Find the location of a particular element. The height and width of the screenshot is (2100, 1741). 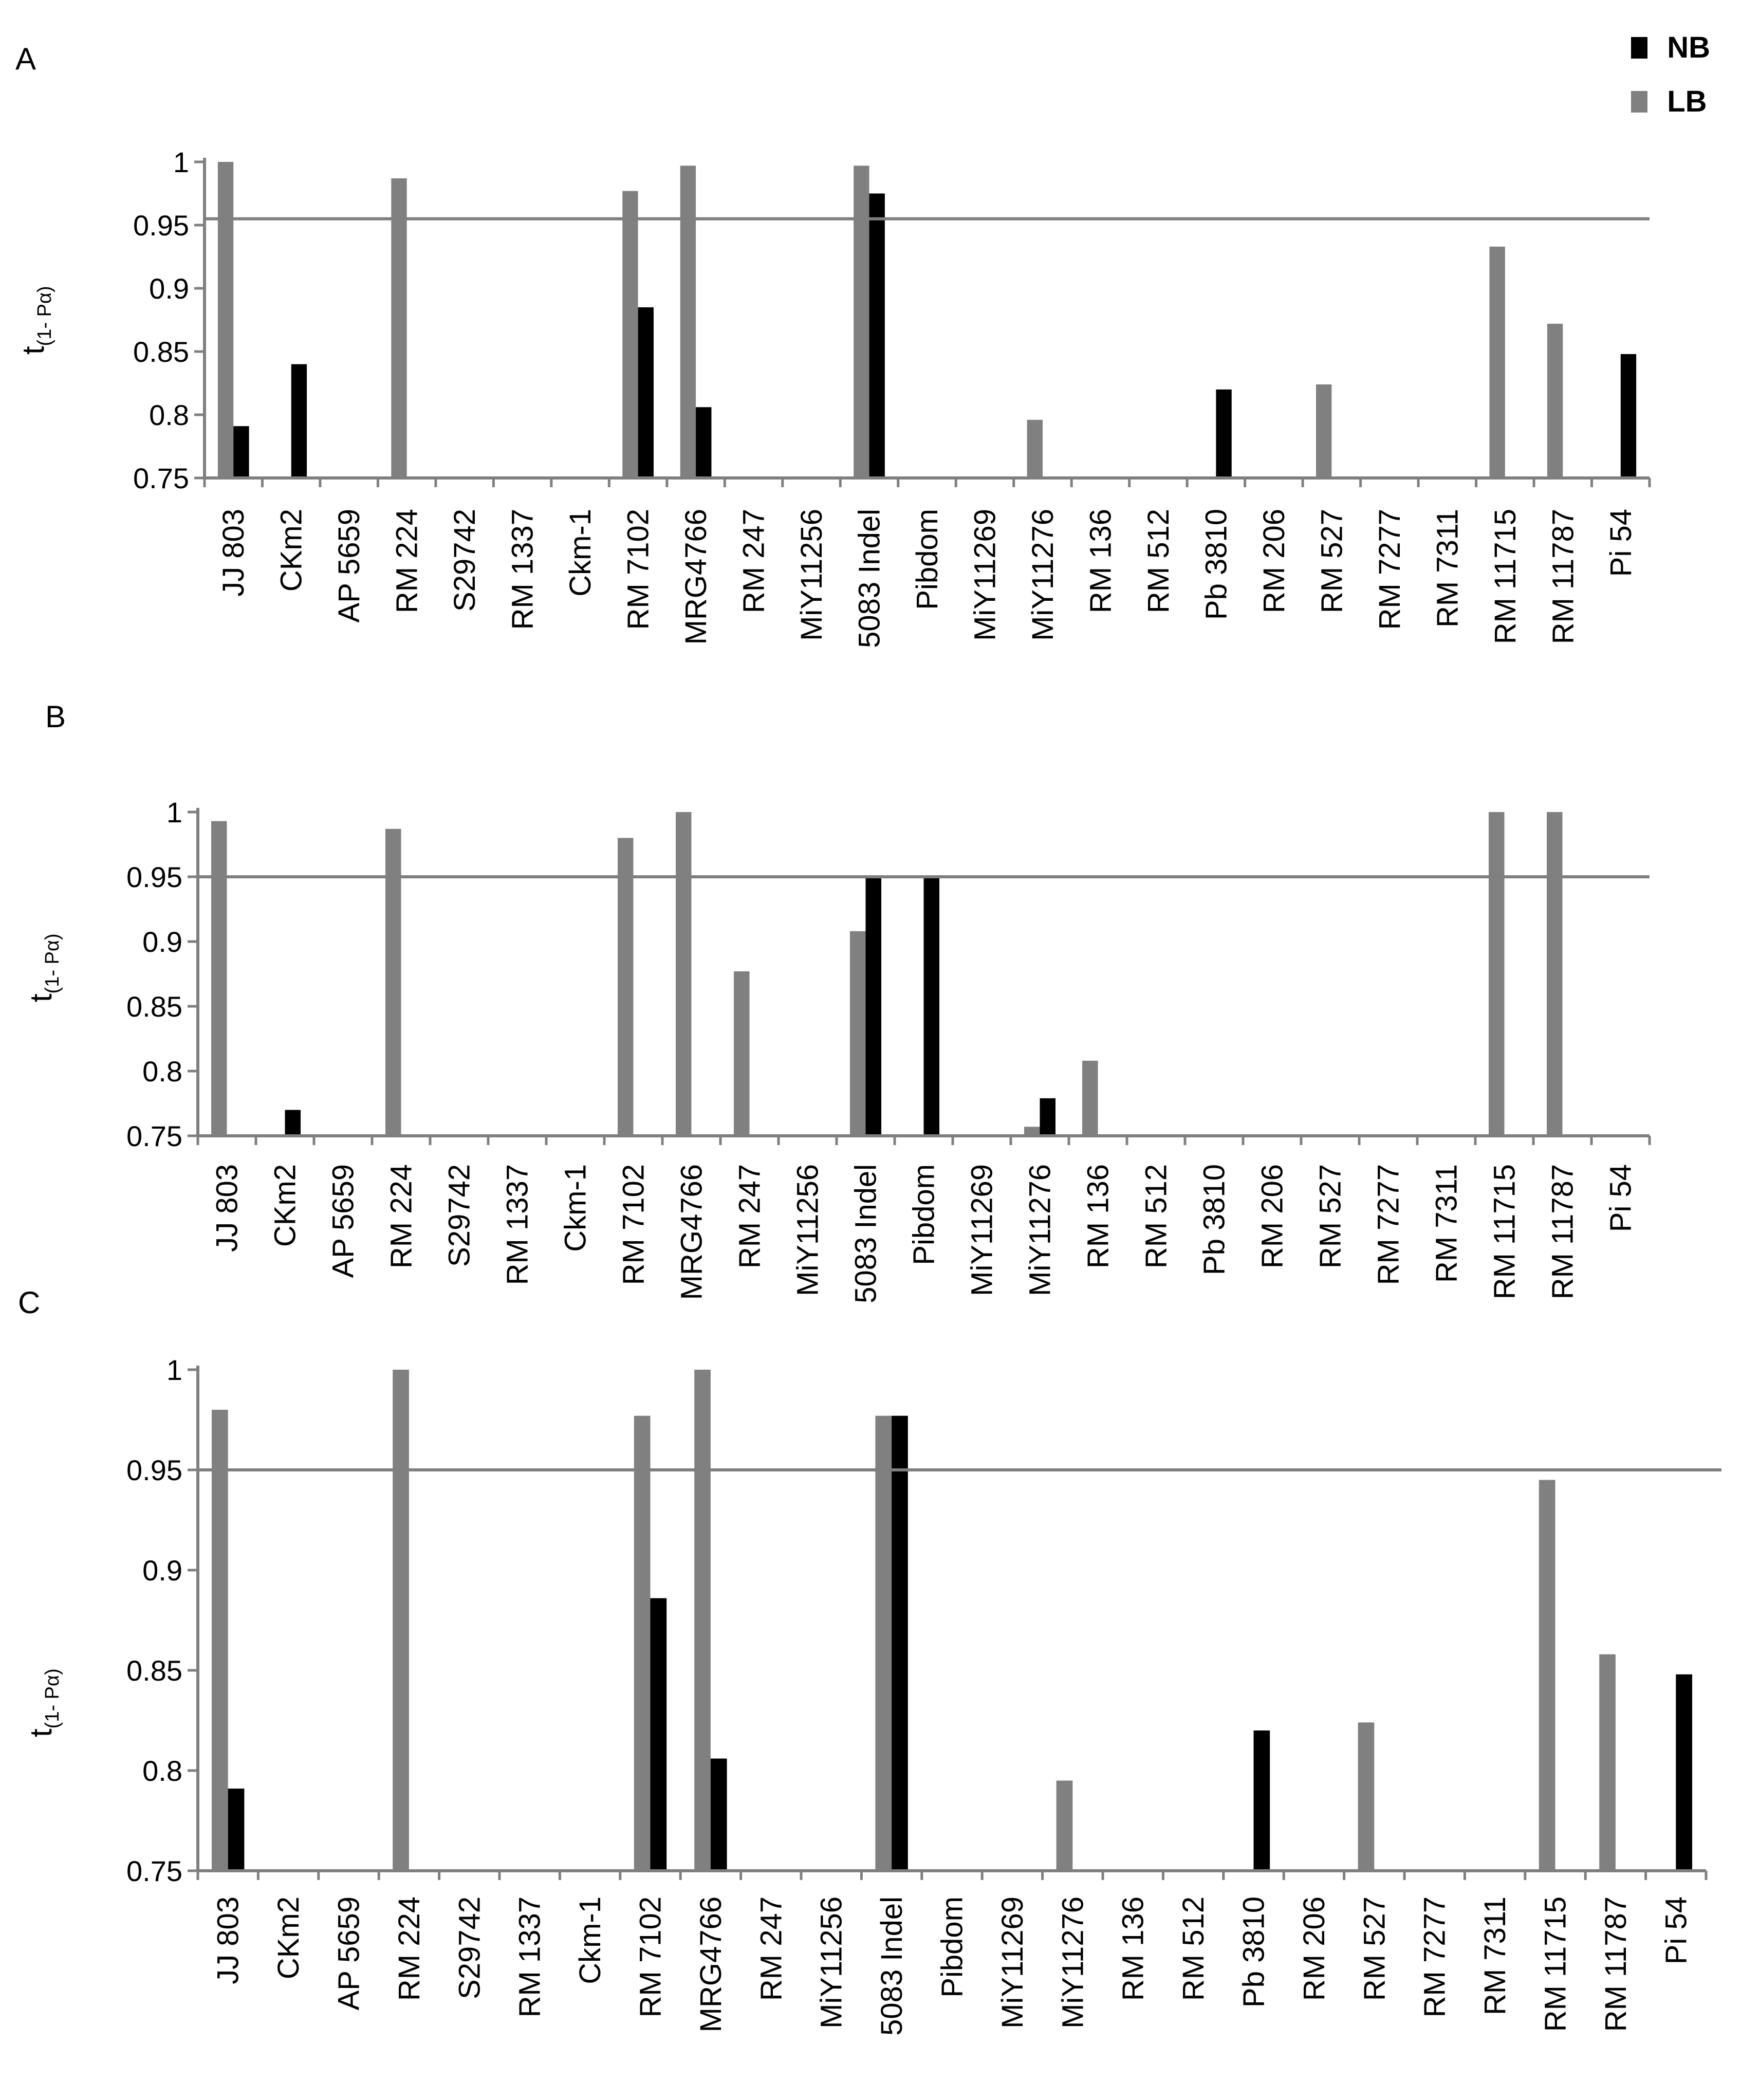

panel-c-x-tick-label: RM 11787 is located at coordinates (1616, 1964).